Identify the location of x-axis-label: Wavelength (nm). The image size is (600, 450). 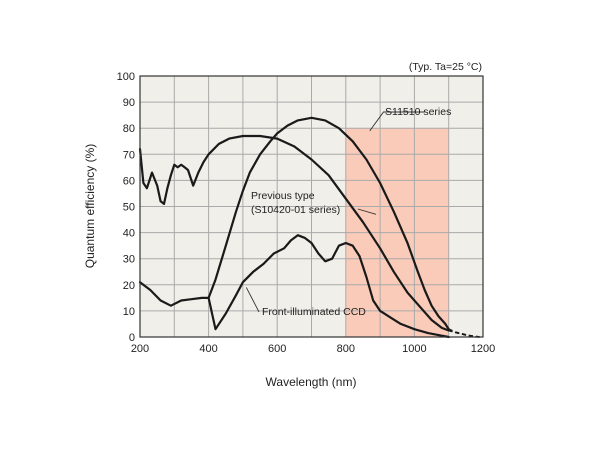
(311, 382).